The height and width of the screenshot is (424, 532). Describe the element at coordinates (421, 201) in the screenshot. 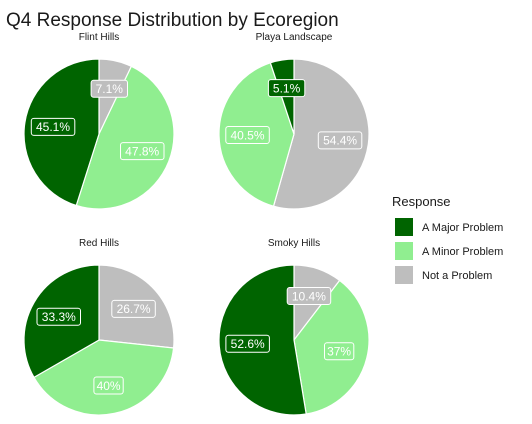

I see `legend-title: Response` at that location.